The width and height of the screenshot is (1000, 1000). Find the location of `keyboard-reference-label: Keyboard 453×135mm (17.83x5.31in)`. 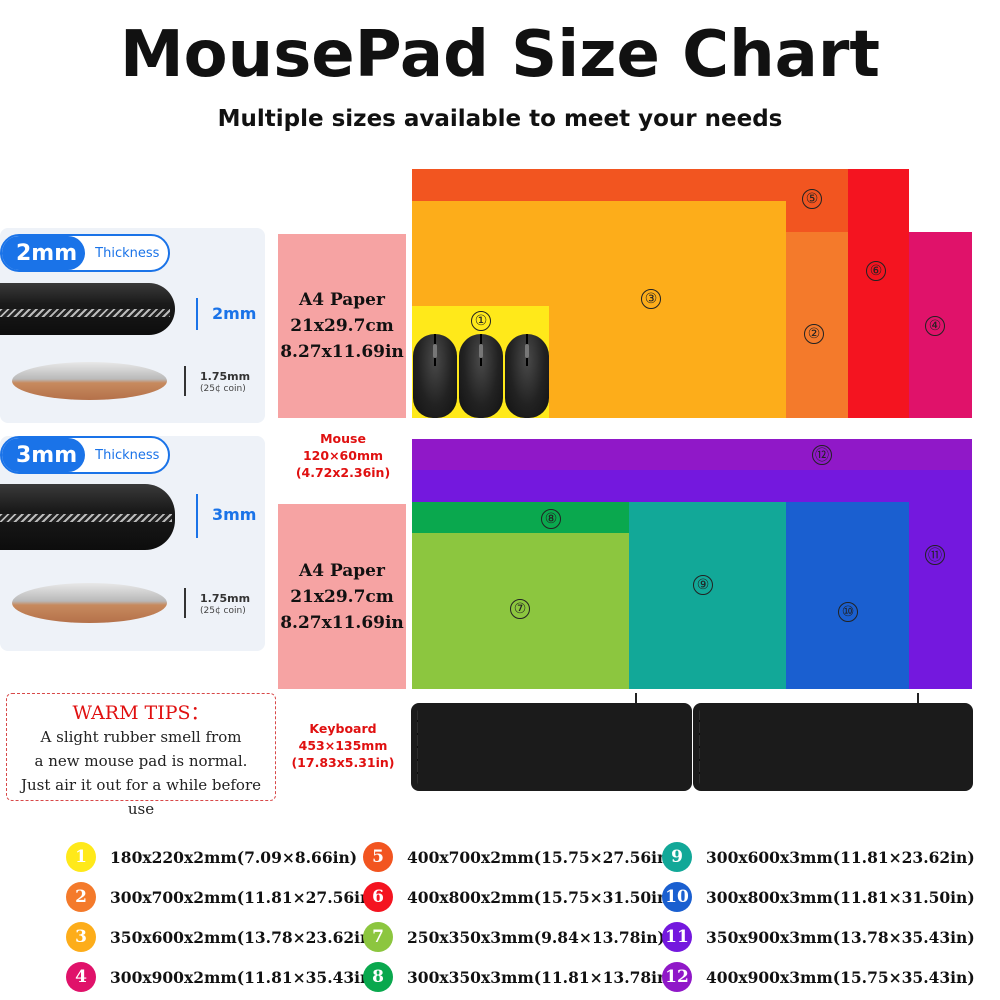

keyboard-reference-label: Keyboard 453×135mm (17.83x5.31in) is located at coordinates (343, 745).